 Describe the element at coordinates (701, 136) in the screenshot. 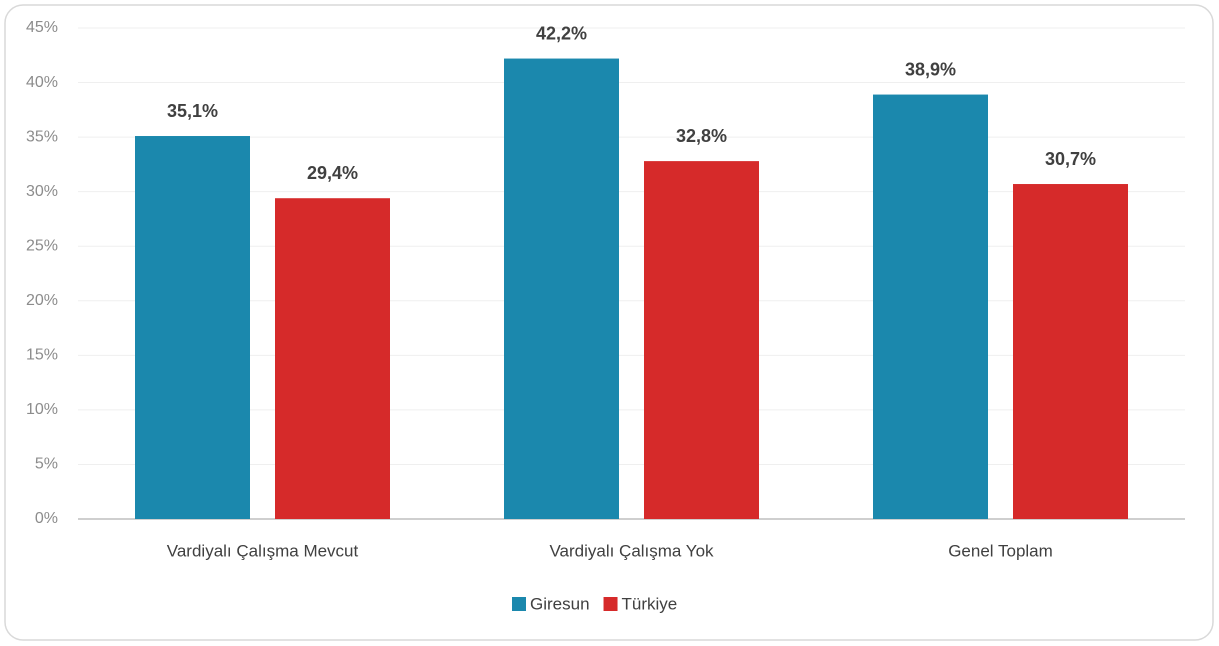

I see `value-label: 32,8%` at that location.